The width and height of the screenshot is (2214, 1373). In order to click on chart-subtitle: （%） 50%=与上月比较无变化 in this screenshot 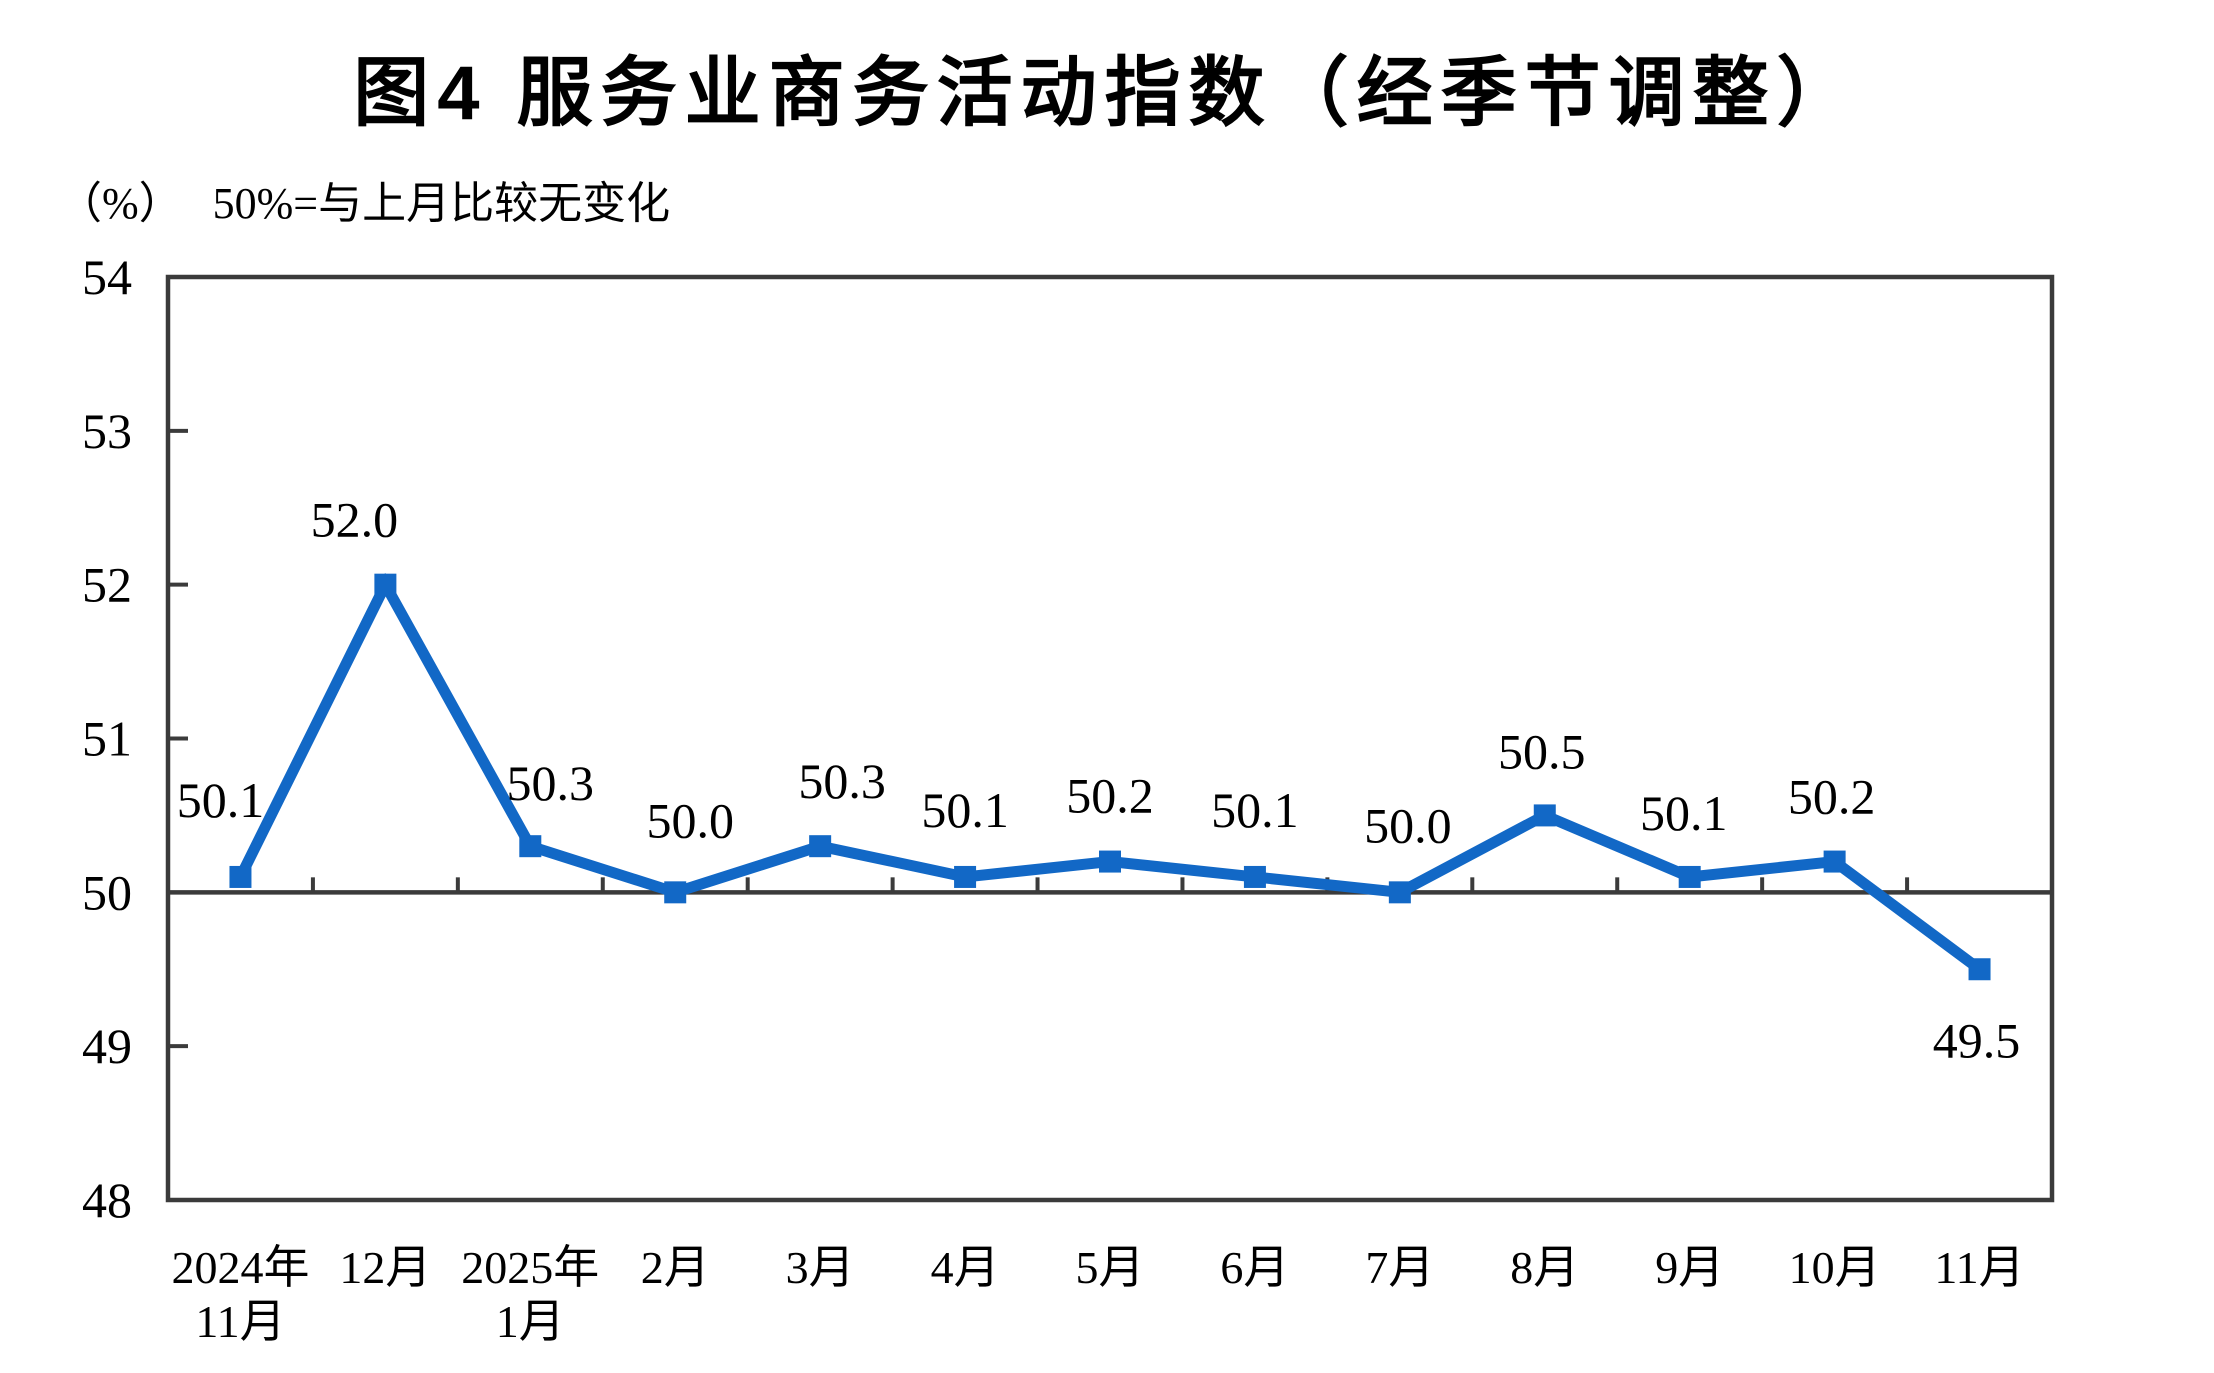, I will do `click(364, 204)`.